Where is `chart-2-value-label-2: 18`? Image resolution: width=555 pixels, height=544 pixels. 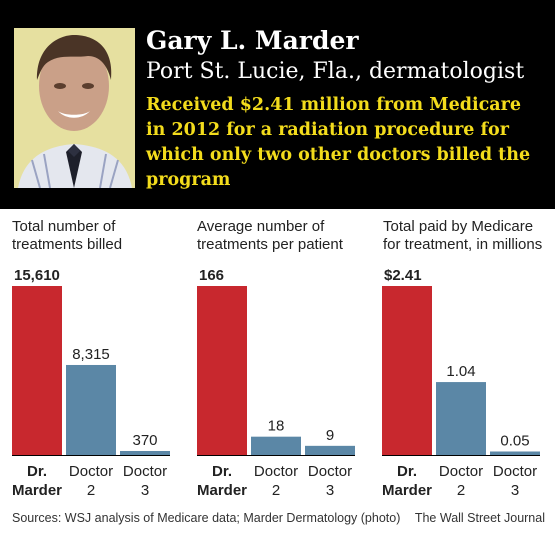
chart-2-value-label-2: 18 is located at coordinates (276, 426).